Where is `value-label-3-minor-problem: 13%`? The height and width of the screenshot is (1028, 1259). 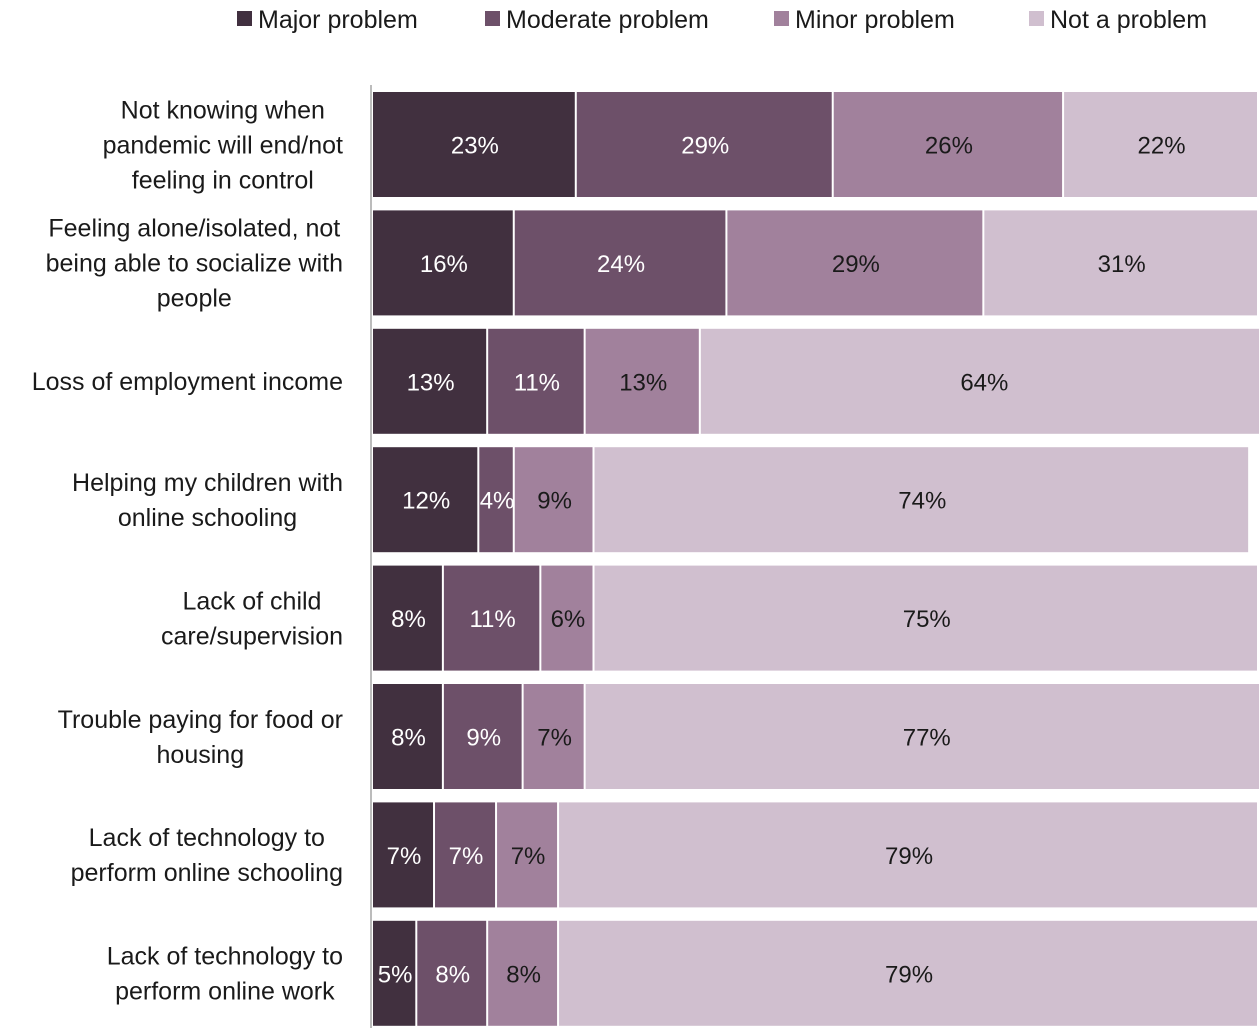 value-label-3-minor-problem: 13% is located at coordinates (643, 382).